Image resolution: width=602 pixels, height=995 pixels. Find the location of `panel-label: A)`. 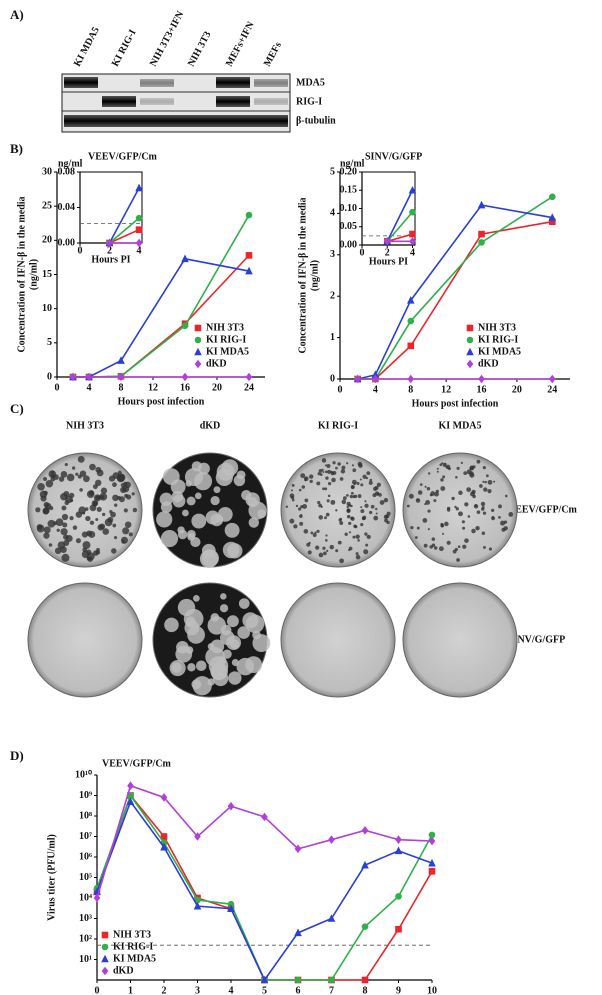

panel-label: A) is located at coordinates (17, 14).